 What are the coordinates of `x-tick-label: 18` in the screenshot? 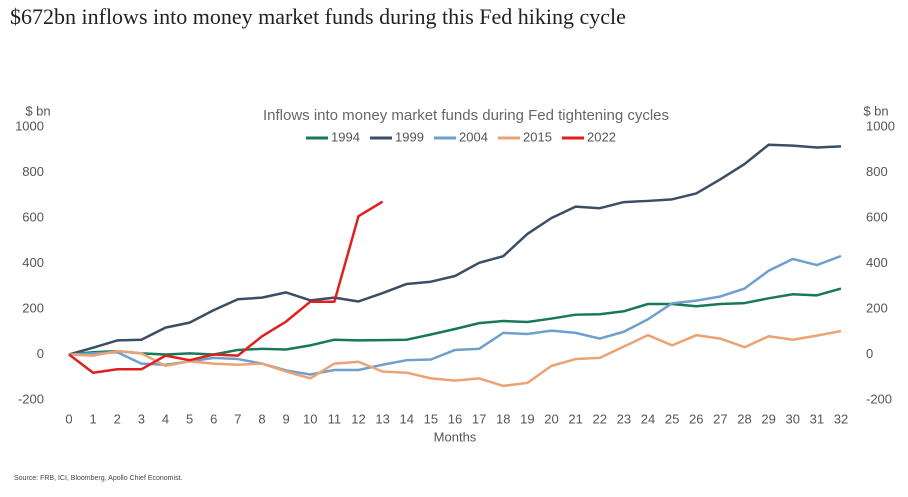 It's located at (503, 418).